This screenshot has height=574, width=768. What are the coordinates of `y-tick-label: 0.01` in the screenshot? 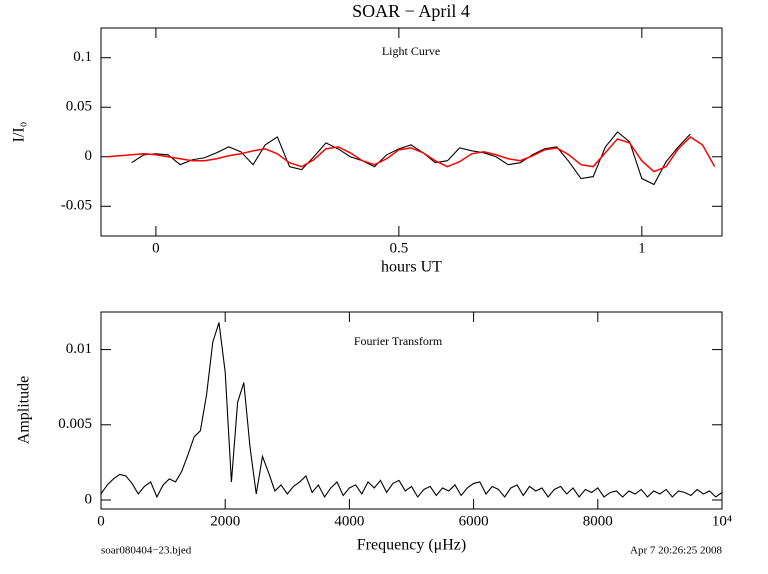 It's located at (79, 349).